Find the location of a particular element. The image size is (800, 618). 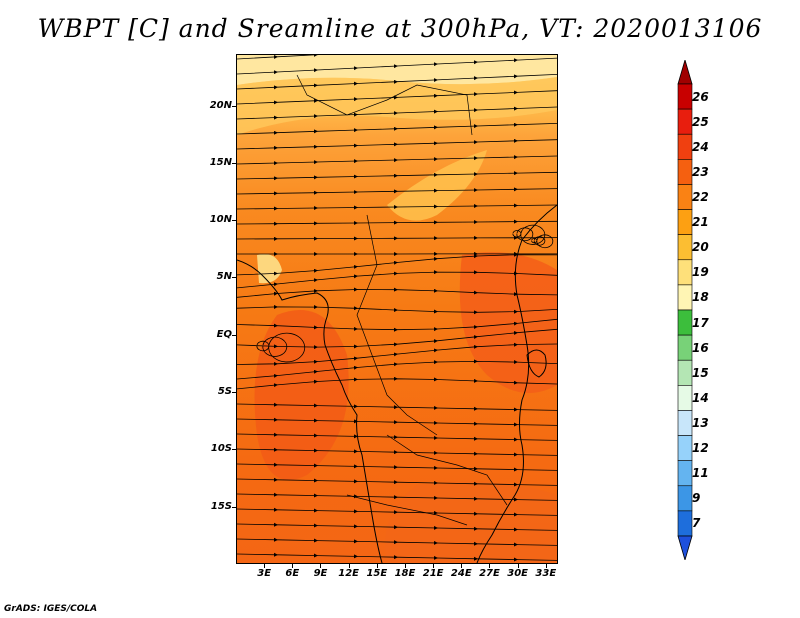

wbpt-22-region-south is located at coordinates (471, 522).